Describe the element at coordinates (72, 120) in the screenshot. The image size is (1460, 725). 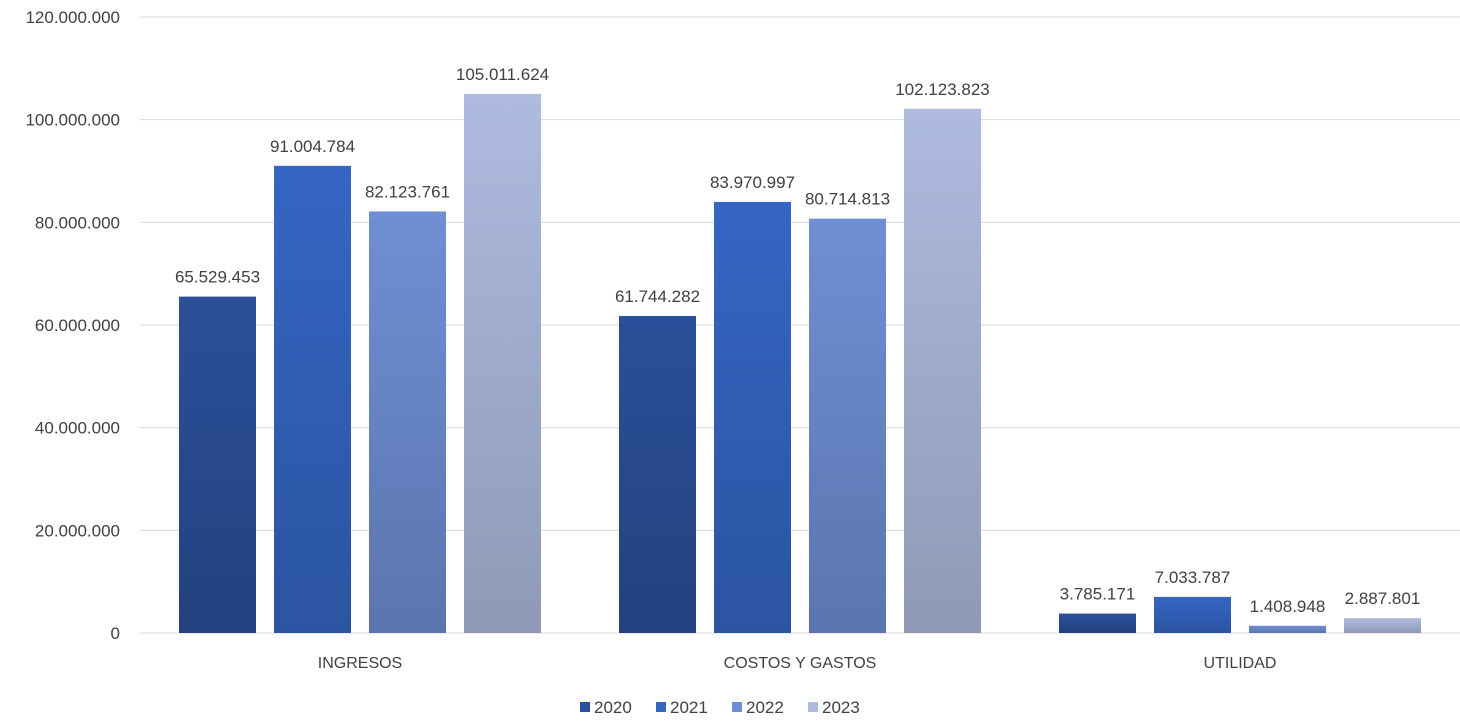
I see `y-tick-label: 100.000.000` at that location.